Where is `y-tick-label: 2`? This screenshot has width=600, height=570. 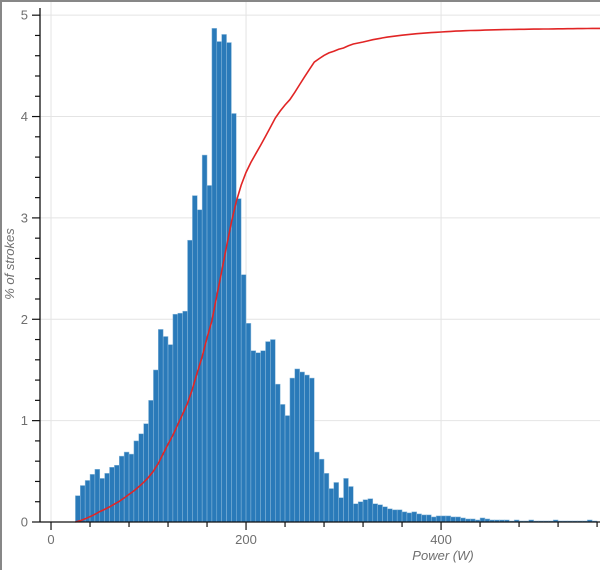 y-tick-label: 2 is located at coordinates (24, 319).